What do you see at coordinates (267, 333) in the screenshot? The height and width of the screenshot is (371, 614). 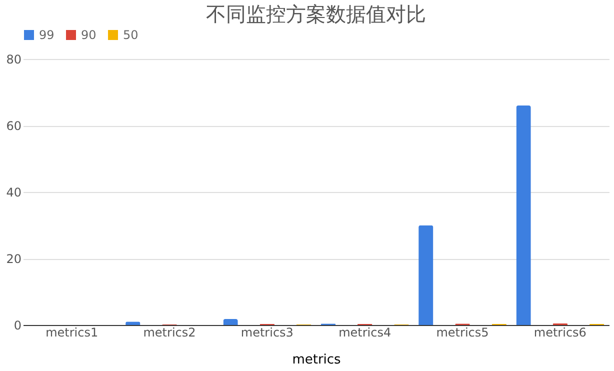 I see `x-tick-label: metrics3` at bounding box center [267, 333].